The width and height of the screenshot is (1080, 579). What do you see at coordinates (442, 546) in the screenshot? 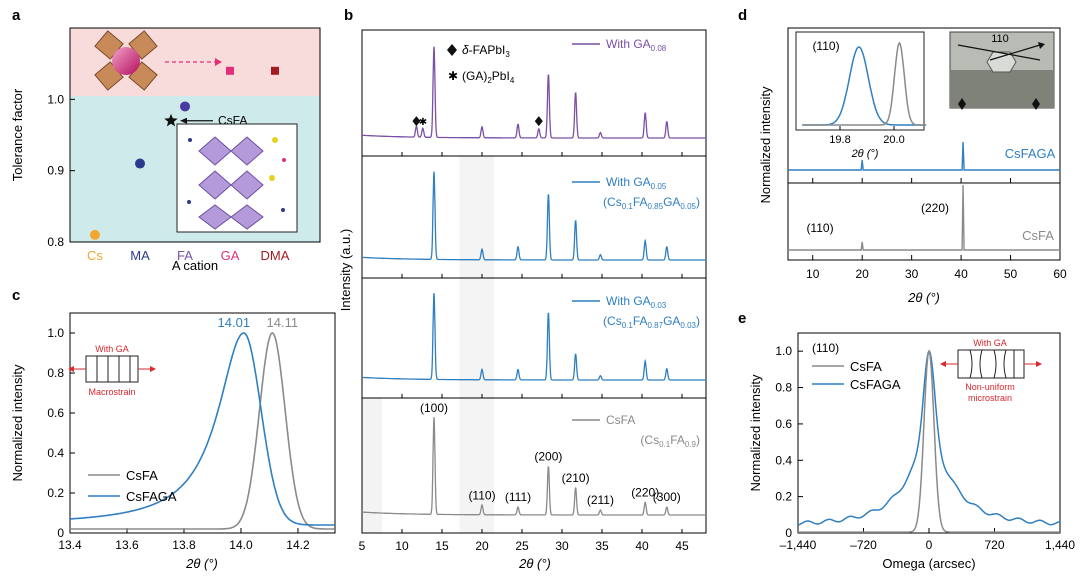
I see `x-tick-label: 15` at bounding box center [442, 546].